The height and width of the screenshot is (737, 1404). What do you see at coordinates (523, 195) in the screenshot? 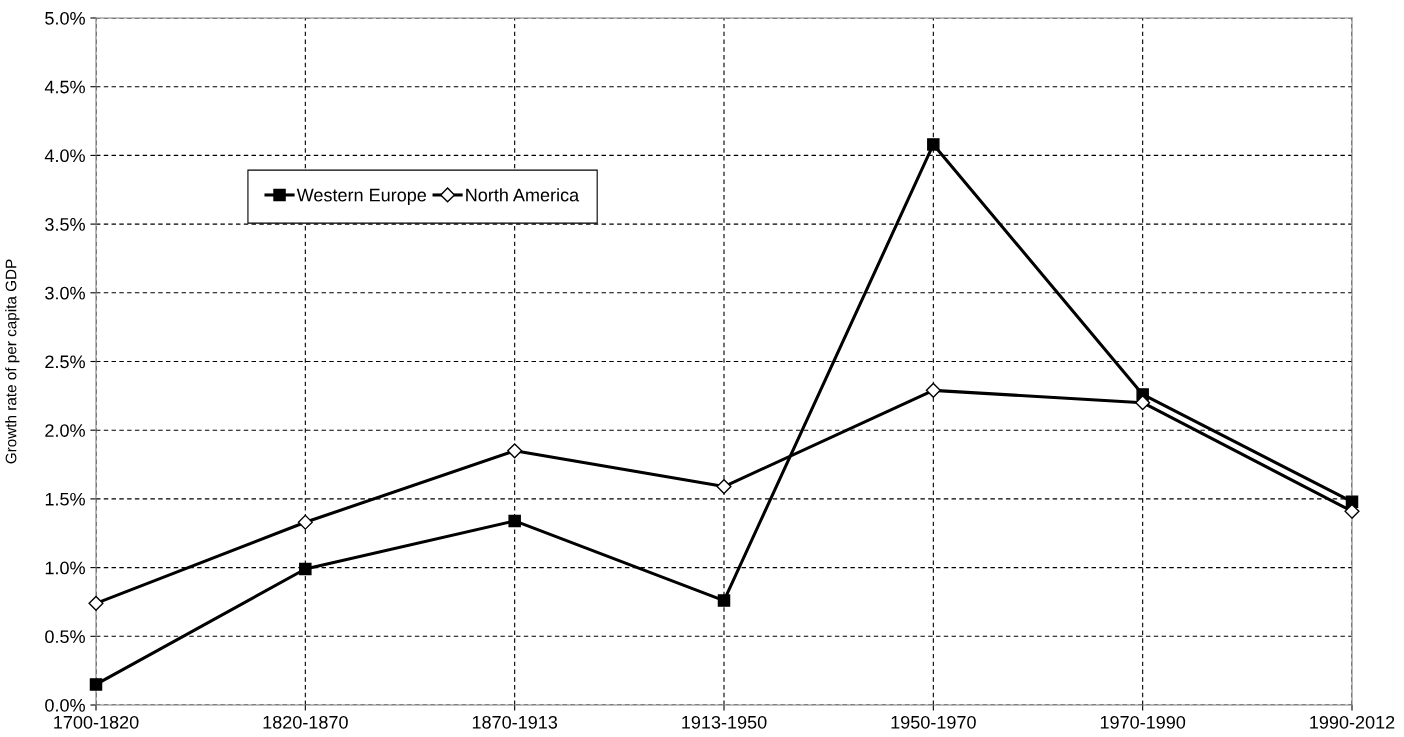
I see `legend-label: North America` at bounding box center [523, 195].